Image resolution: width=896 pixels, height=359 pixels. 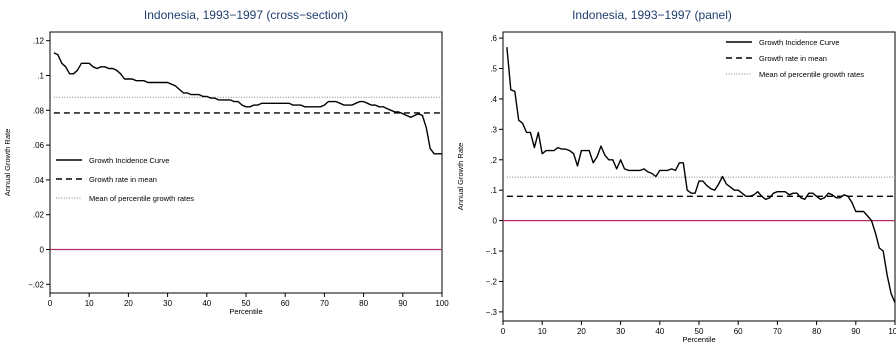 What do you see at coordinates (39, 215) in the screenshot?
I see `y-tick-label: .02` at bounding box center [39, 215].